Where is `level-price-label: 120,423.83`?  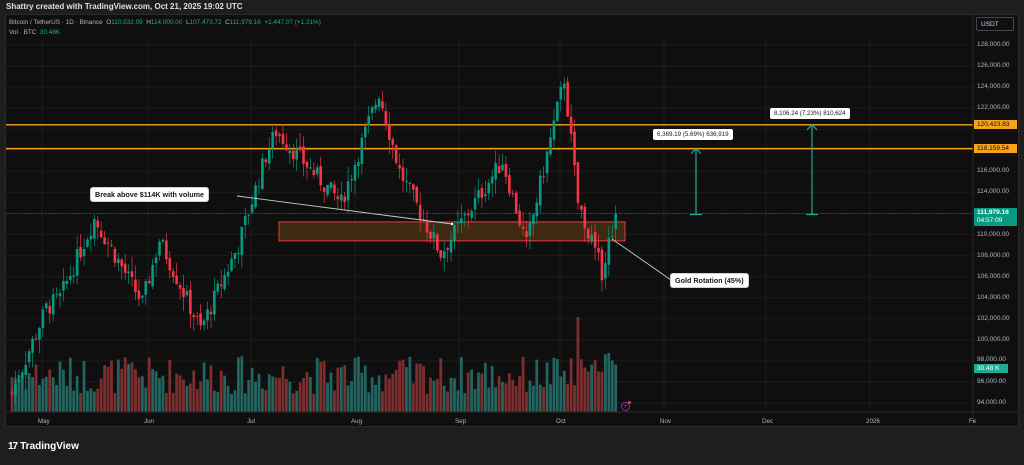
level-price-label: 120,423.83 is located at coordinates (995, 125).